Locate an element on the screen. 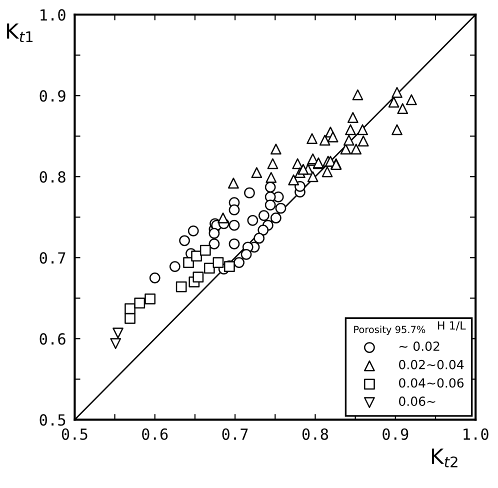 Image resolution: width=498 pixels, height=488 pixels. y-tick-label: 0.7 is located at coordinates (53, 258).